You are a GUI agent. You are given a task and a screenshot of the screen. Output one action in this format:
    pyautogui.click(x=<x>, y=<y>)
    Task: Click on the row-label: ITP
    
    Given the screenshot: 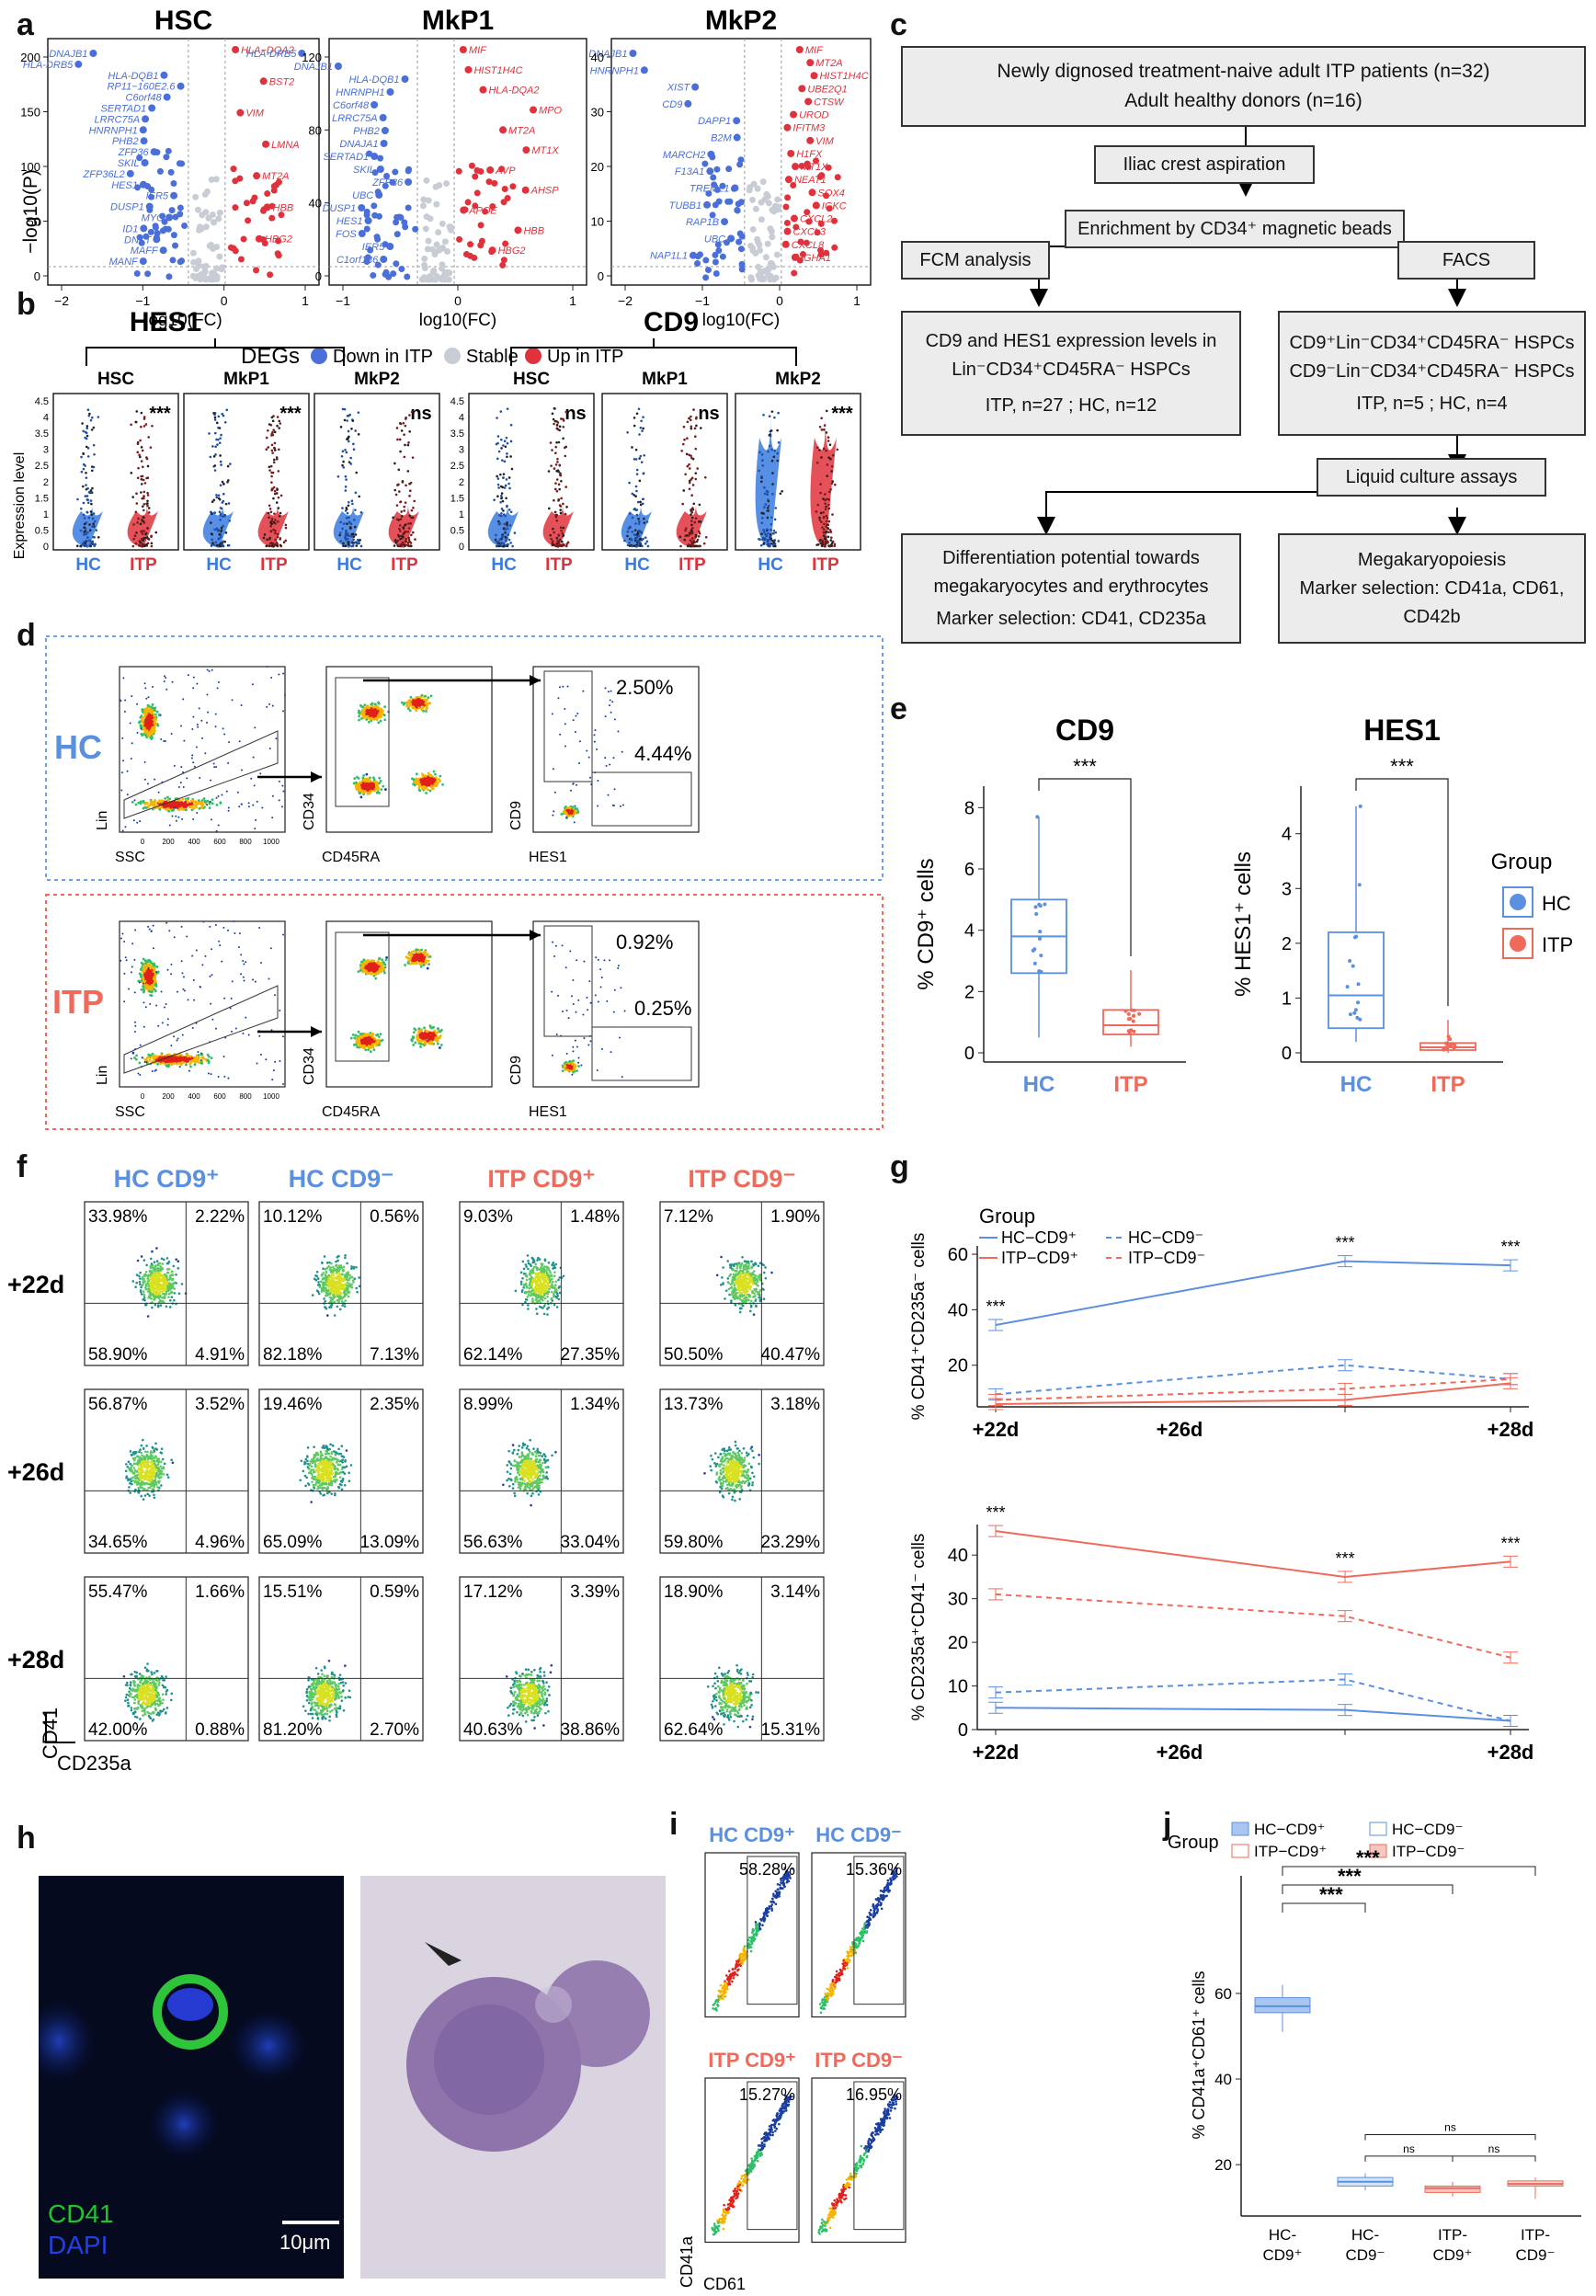 What is the action you would take?
    pyautogui.click(x=78, y=1002)
    